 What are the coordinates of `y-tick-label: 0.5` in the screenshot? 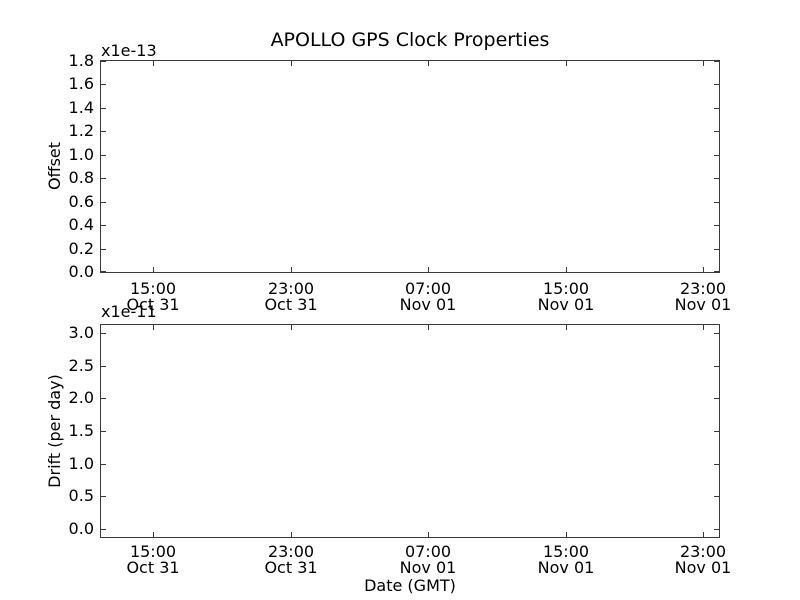 It's located at (81, 495).